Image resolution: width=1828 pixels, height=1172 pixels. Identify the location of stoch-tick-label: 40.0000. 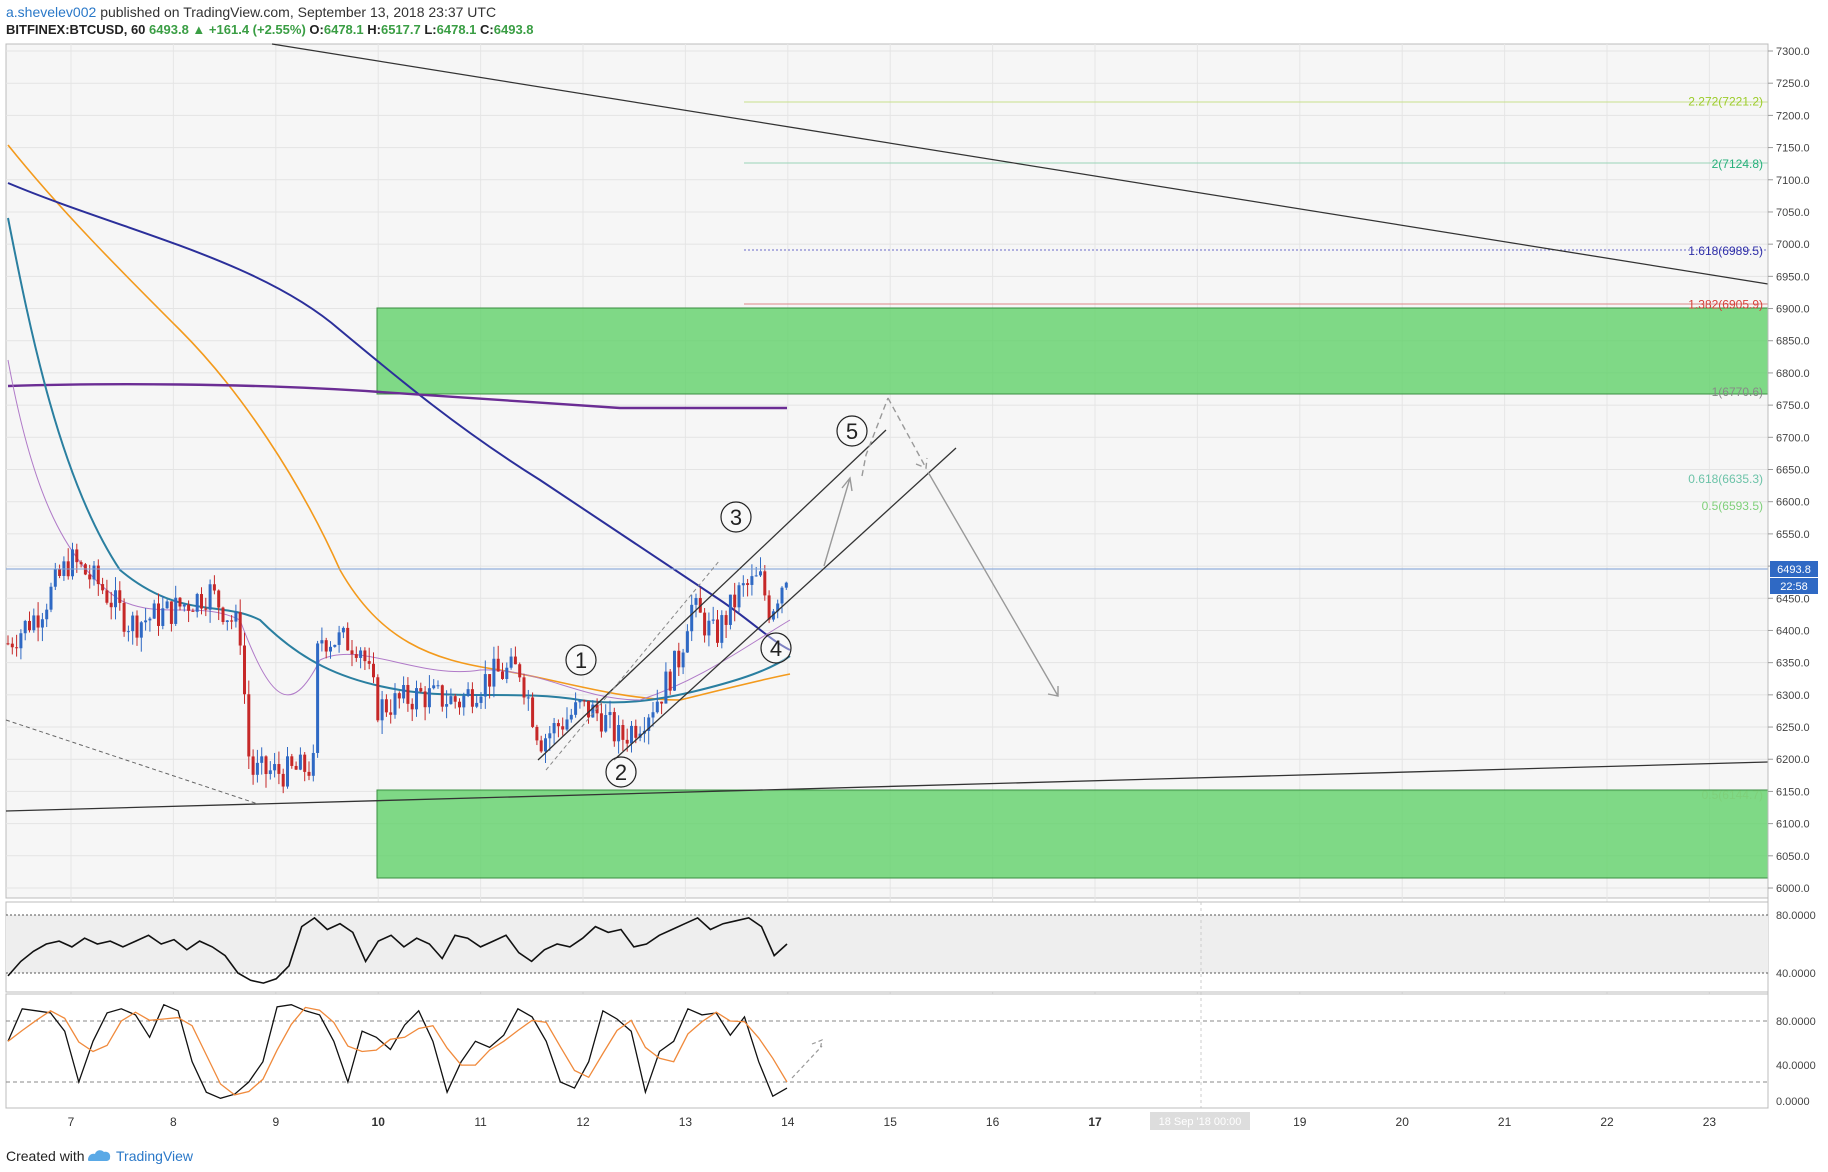
(1796, 1066).